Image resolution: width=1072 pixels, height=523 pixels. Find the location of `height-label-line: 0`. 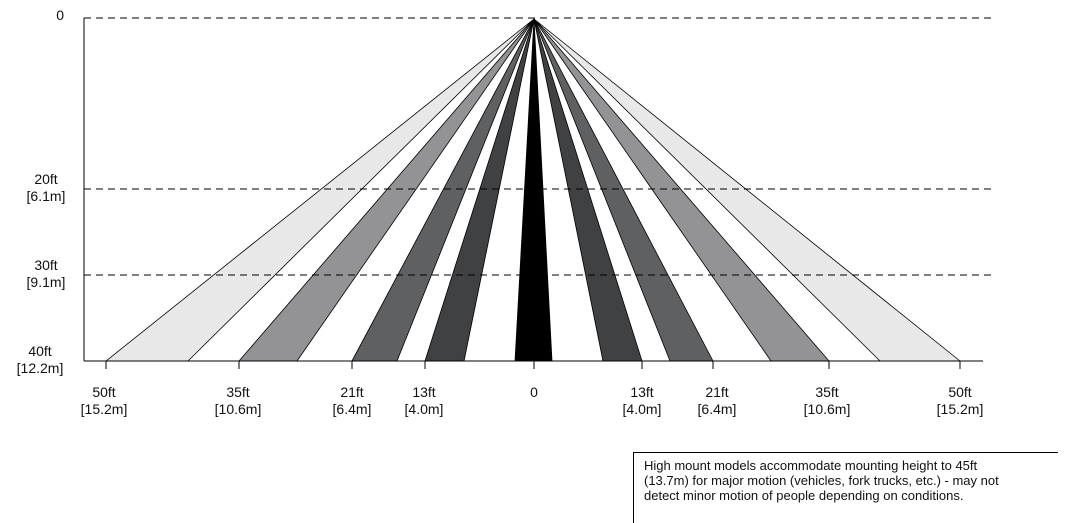

height-label-line: 0 is located at coordinates (60, 15).